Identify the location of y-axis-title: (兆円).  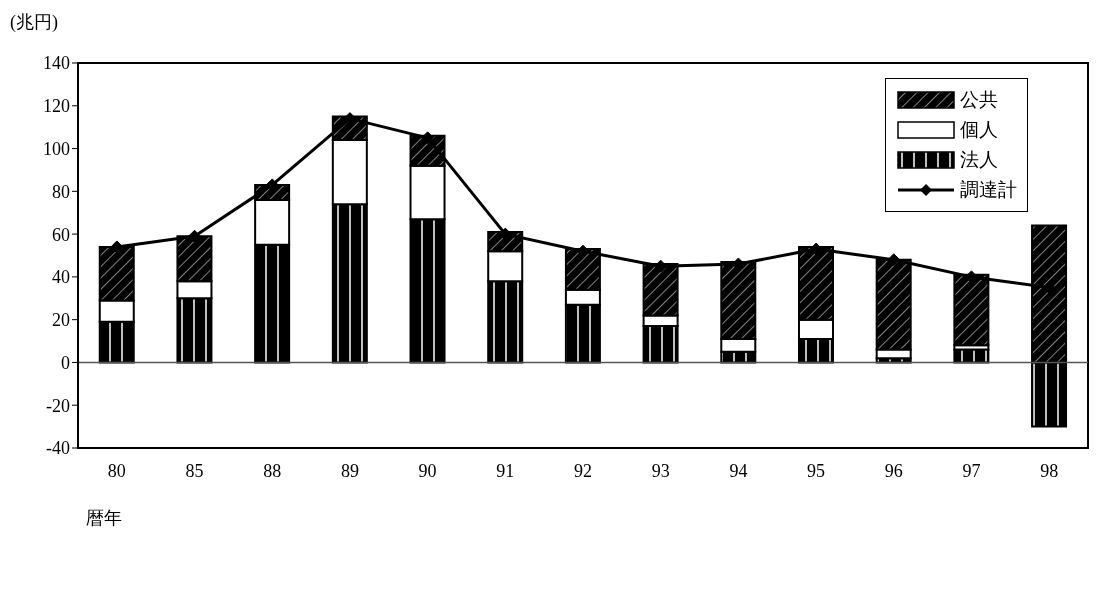
(34, 22).